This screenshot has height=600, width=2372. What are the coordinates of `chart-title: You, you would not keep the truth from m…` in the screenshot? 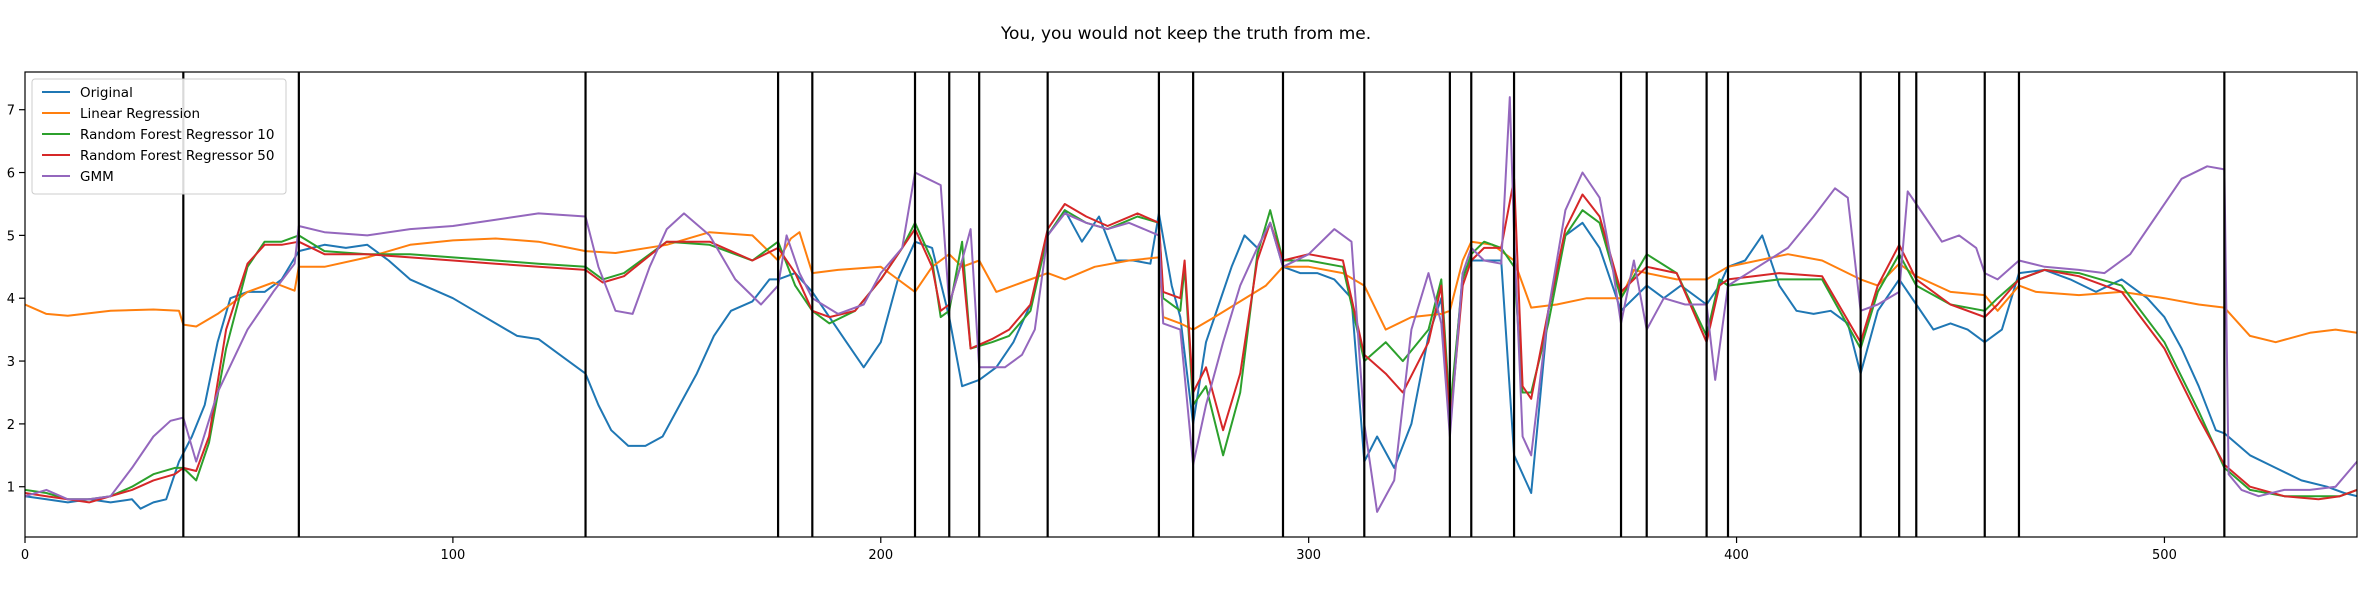 It's located at (1186, 34).